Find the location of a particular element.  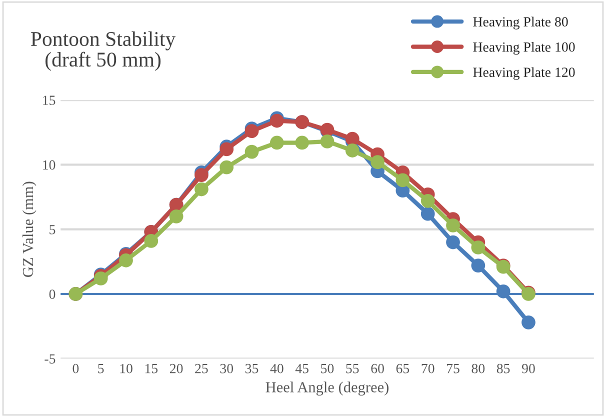

legend-label: Heaving Plate 120 is located at coordinates (524, 73).